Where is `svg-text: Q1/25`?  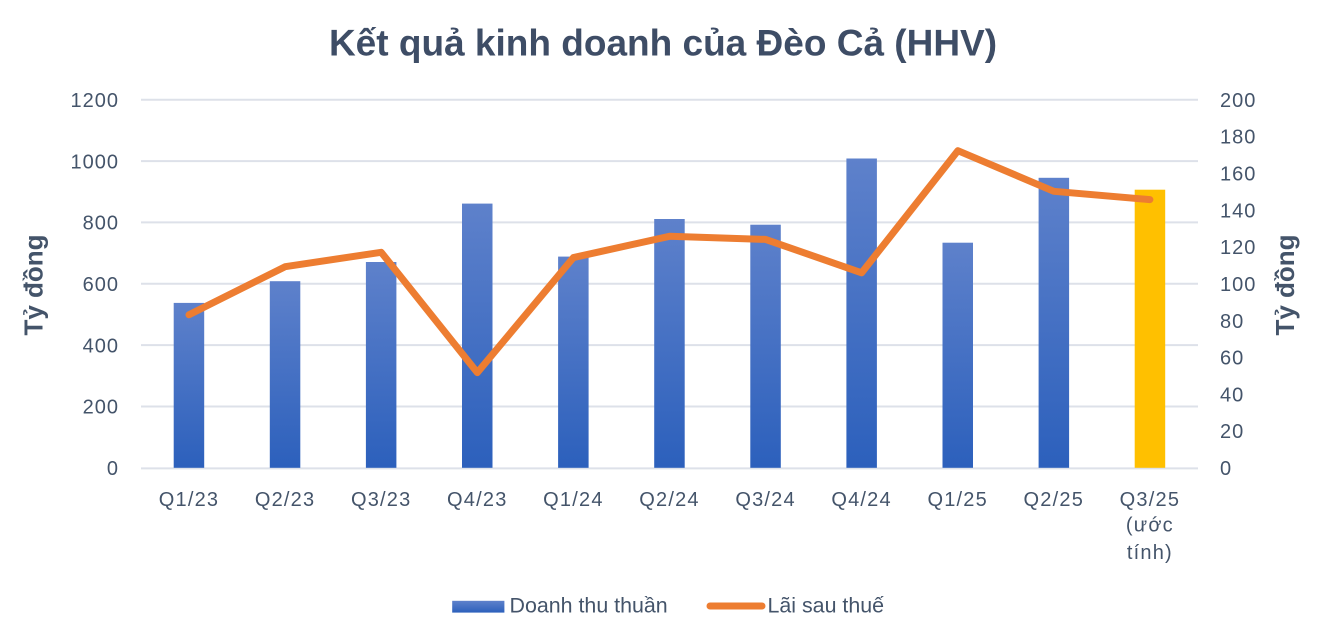 svg-text: Q1/25 is located at coordinates (957, 500).